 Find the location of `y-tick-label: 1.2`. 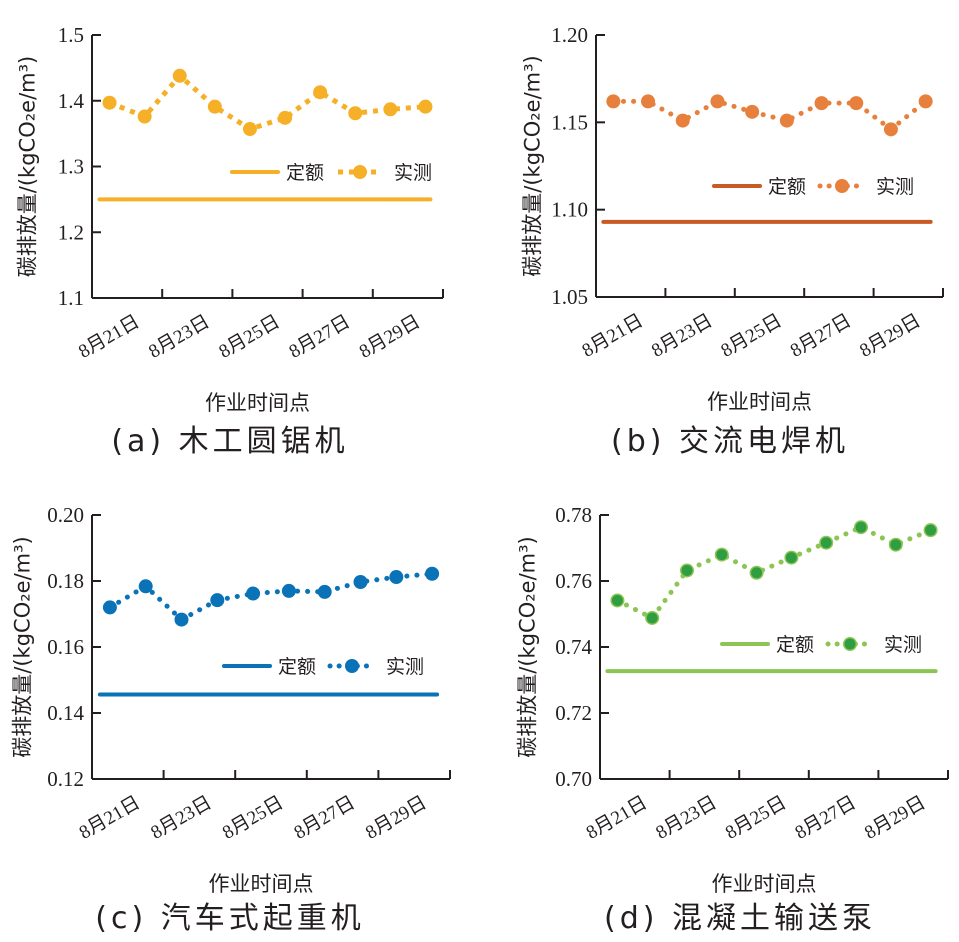

y-tick-label: 1.2 is located at coordinates (71, 232).